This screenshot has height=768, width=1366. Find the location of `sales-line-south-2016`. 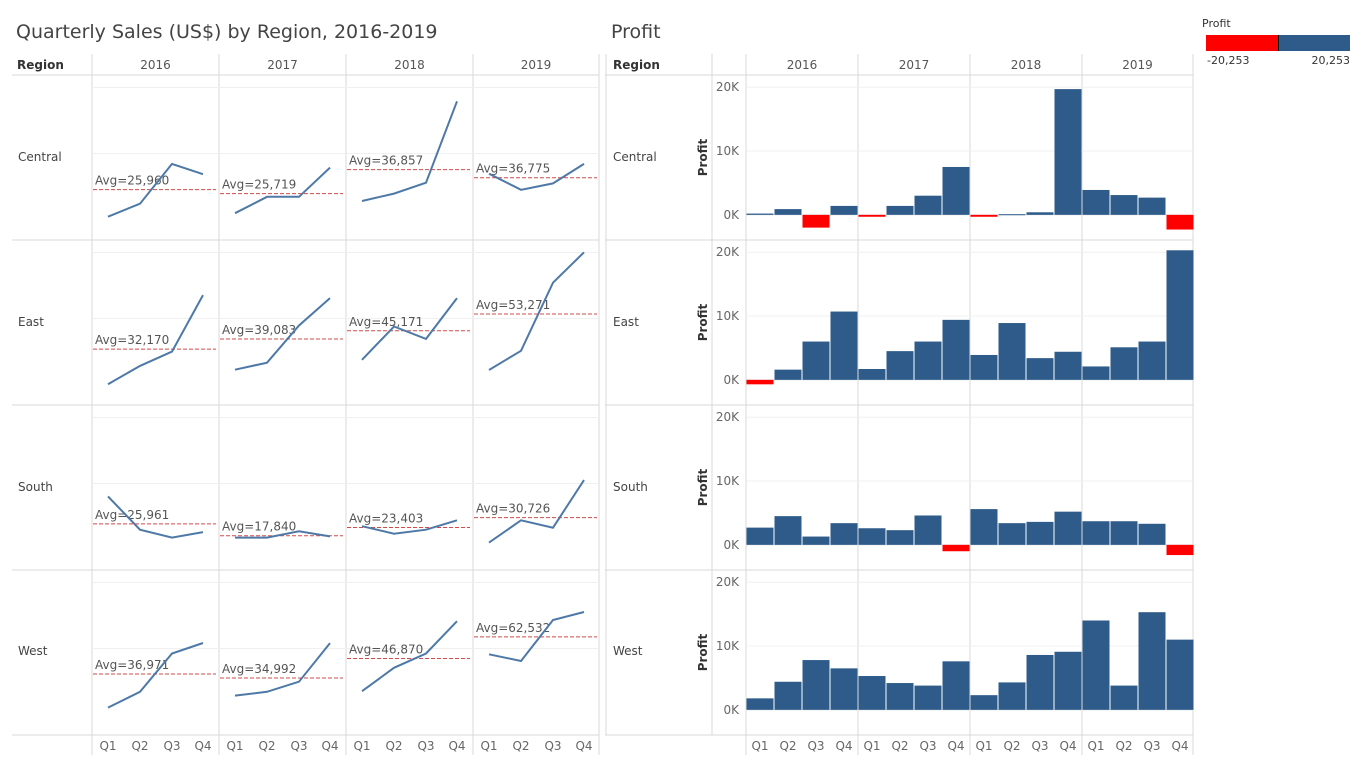

sales-line-south-2016 is located at coordinates (155, 517).